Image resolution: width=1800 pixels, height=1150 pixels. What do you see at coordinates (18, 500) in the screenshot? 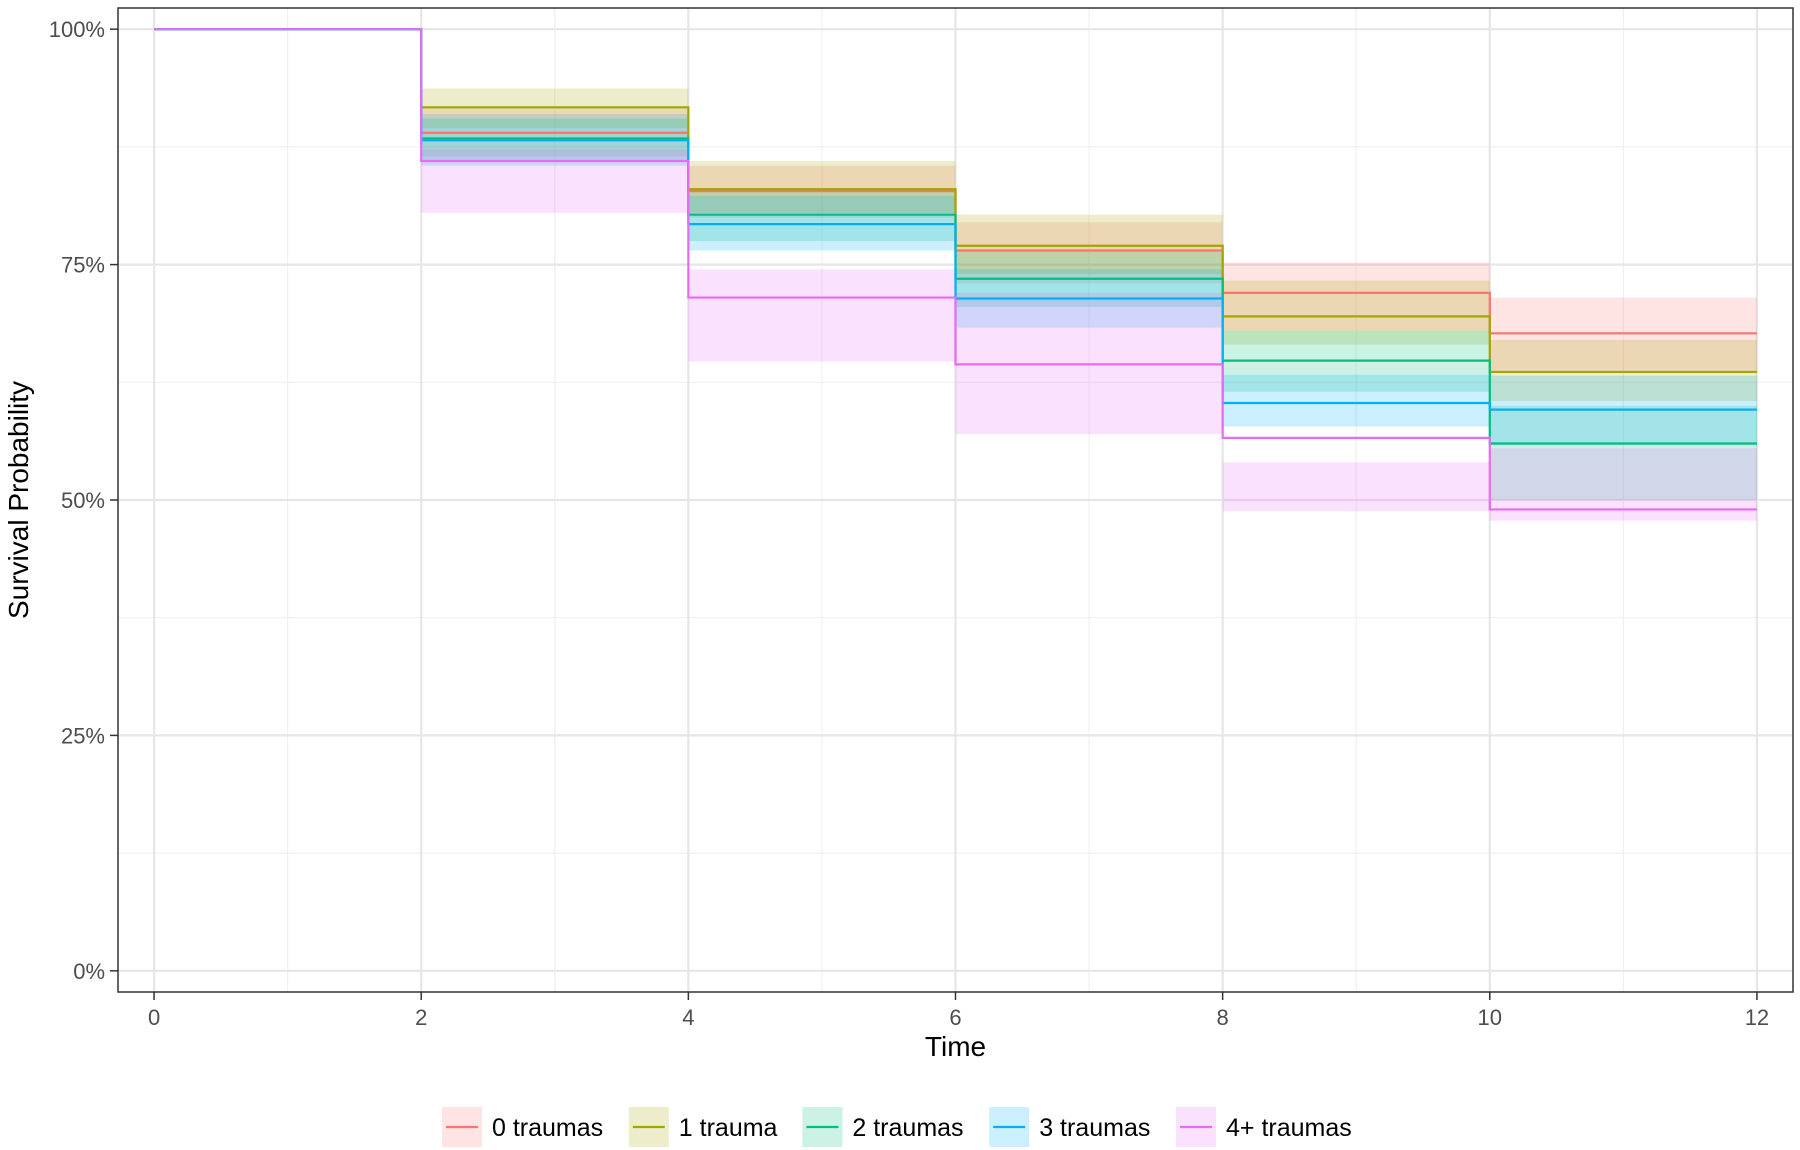
I see `y-axis-title: Survival Probability` at bounding box center [18, 500].